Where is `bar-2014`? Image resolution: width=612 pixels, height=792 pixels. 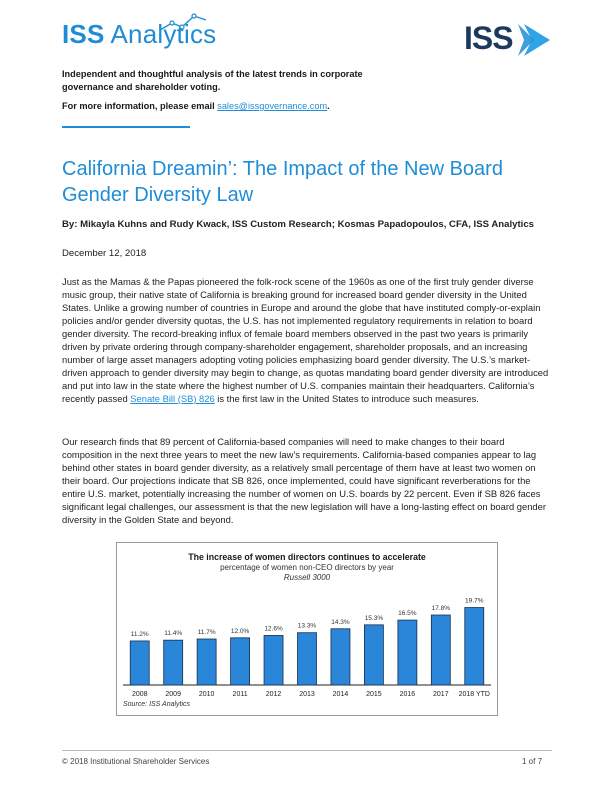 bar-2014 is located at coordinates (340, 657).